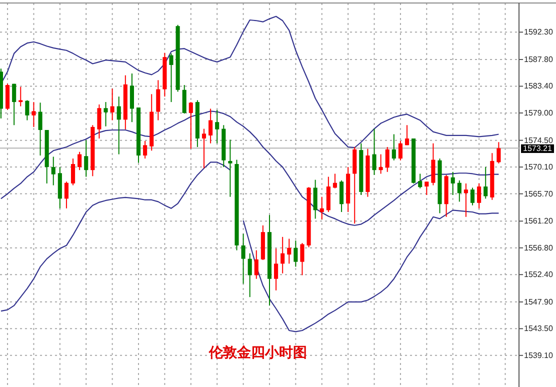  Describe the element at coordinates (539, 32) in the screenshot. I see `y-tick-label: 1592.30` at that location.